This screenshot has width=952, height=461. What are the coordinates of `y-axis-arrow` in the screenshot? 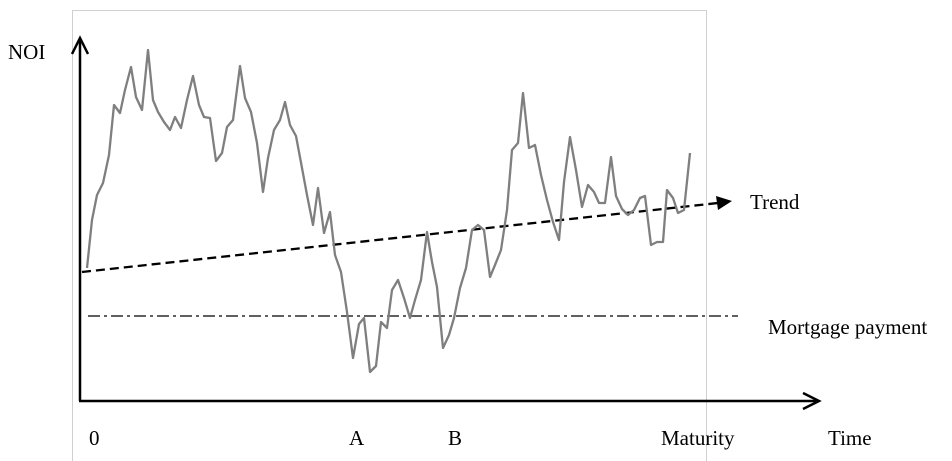 It's located at (80, 45).